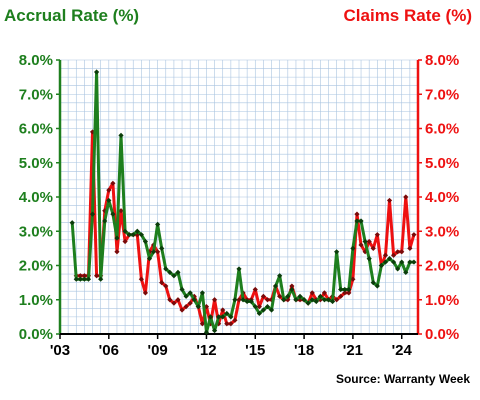 The width and height of the screenshot is (480, 400). Describe the element at coordinates (36, 129) in the screenshot. I see `left-tick-label: 6.0%` at that location.